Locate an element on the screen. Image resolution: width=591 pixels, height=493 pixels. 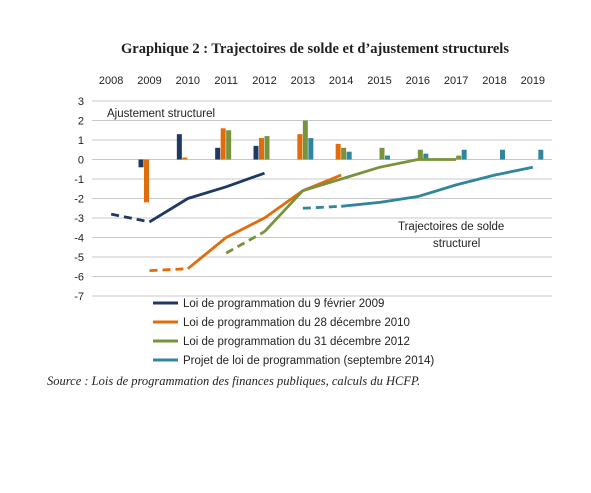
x-tick-label: 2012 is located at coordinates (264, 81).